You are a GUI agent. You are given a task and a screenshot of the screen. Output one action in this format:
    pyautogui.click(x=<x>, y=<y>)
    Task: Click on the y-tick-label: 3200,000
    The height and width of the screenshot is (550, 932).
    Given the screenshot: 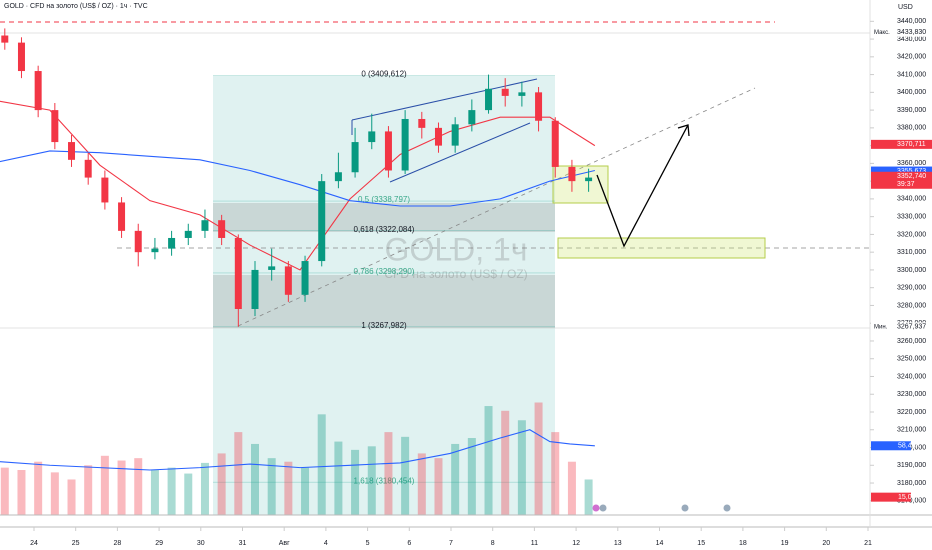 What is the action you would take?
    pyautogui.click(x=911, y=447)
    